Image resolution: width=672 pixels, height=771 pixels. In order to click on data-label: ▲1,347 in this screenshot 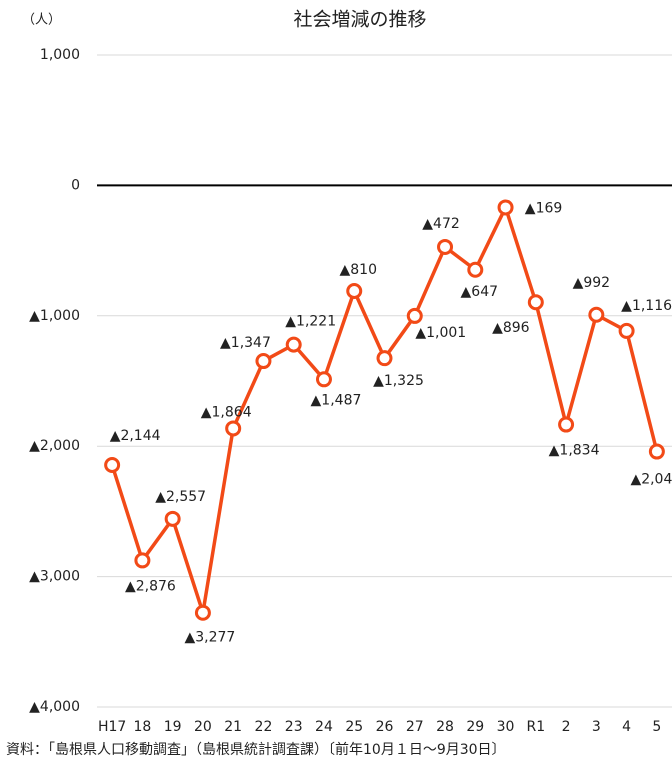, I will do `click(245, 343)`.